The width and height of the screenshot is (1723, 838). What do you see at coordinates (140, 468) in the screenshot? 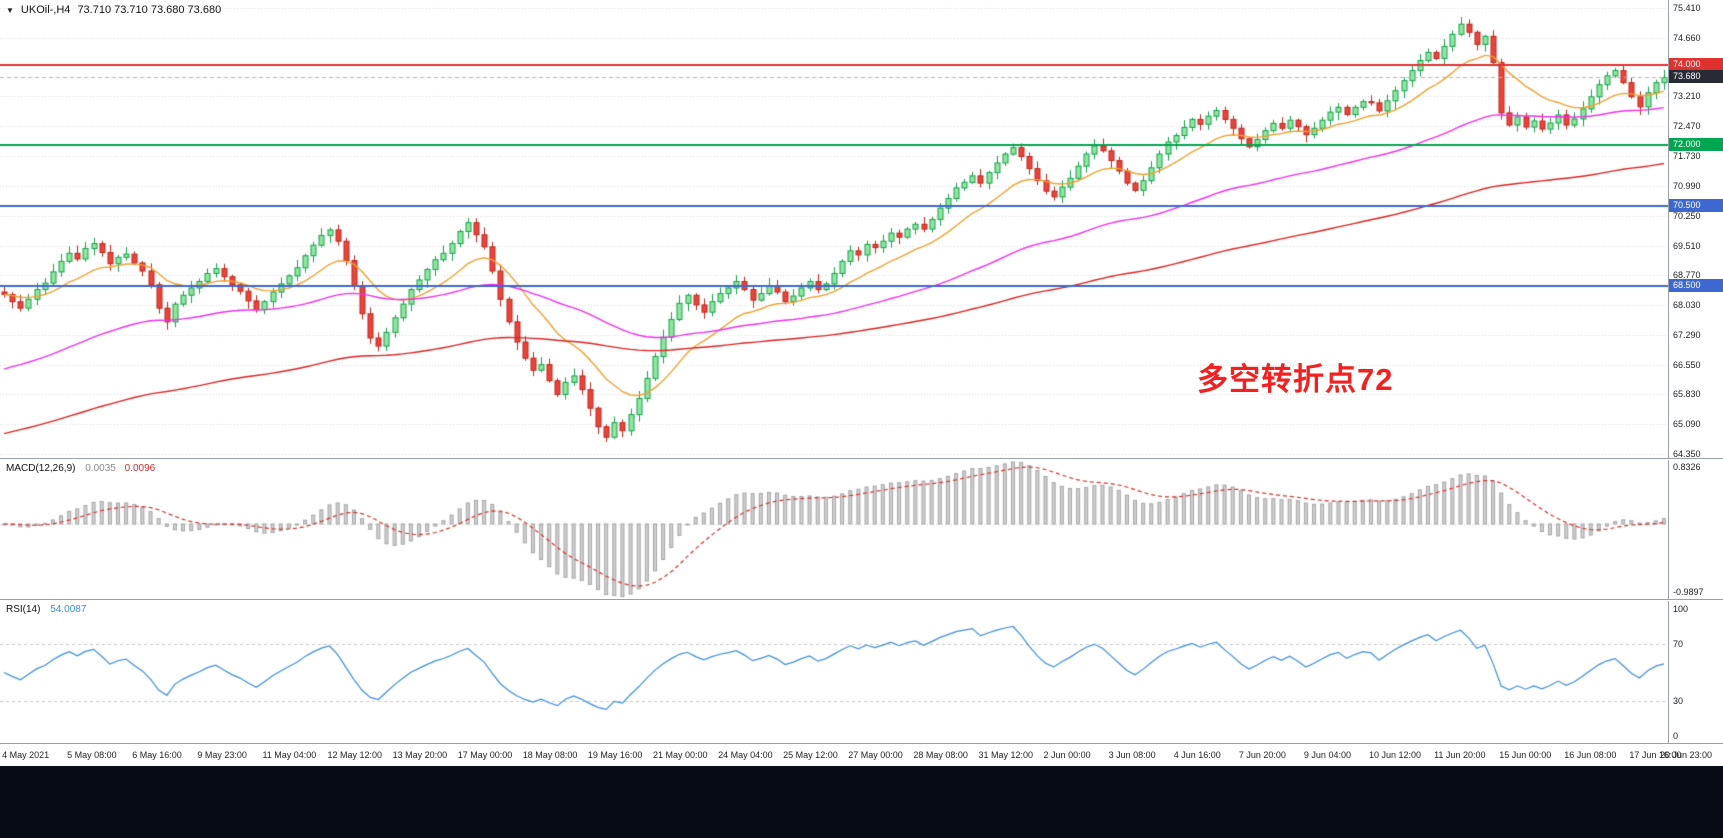
I see `macd-signal-value: 0.0096` at bounding box center [140, 468].